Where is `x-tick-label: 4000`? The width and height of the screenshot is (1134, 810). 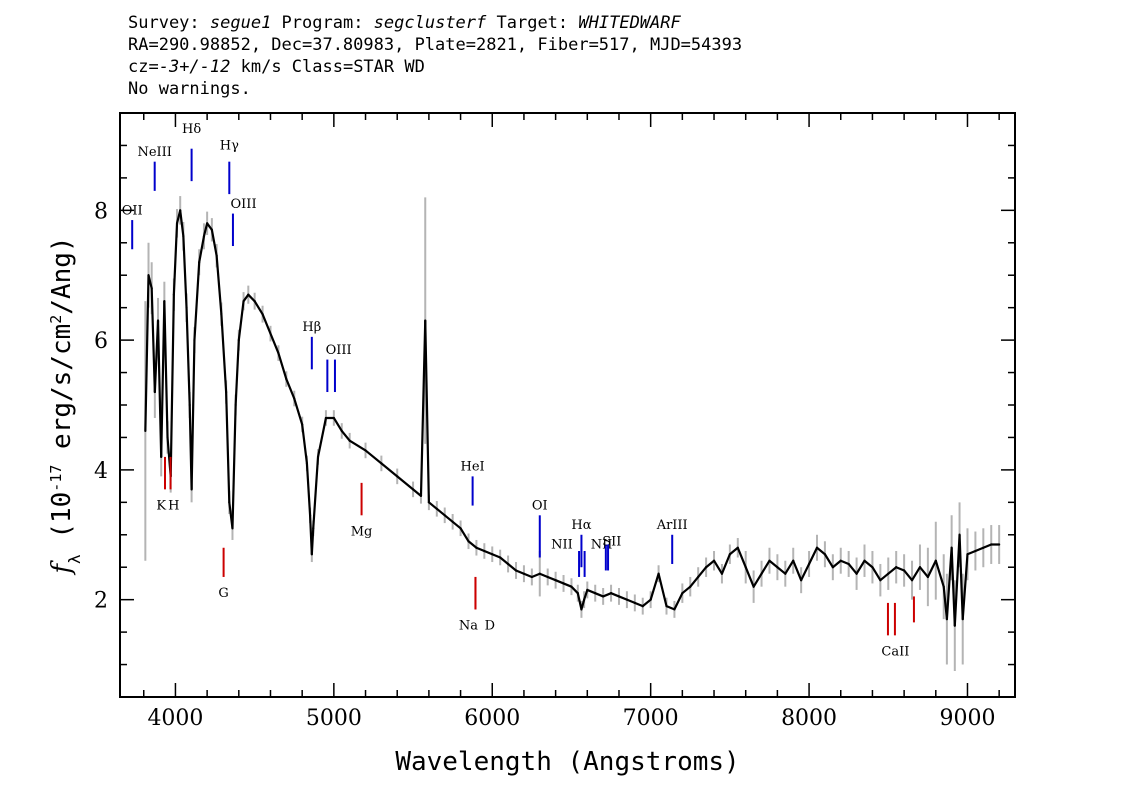
x-tick-label: 4000 is located at coordinates (175, 718).